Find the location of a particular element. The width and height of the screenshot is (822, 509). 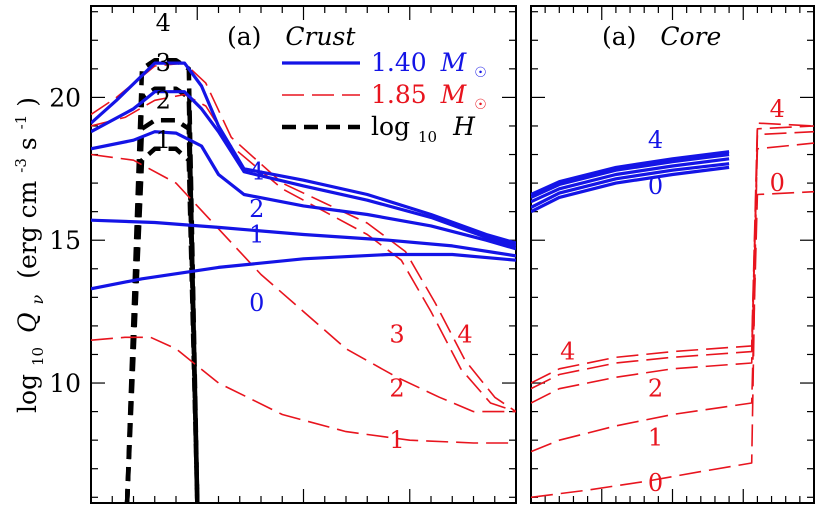

crust-curve-label-red-2: 2 is located at coordinates (396, 389).